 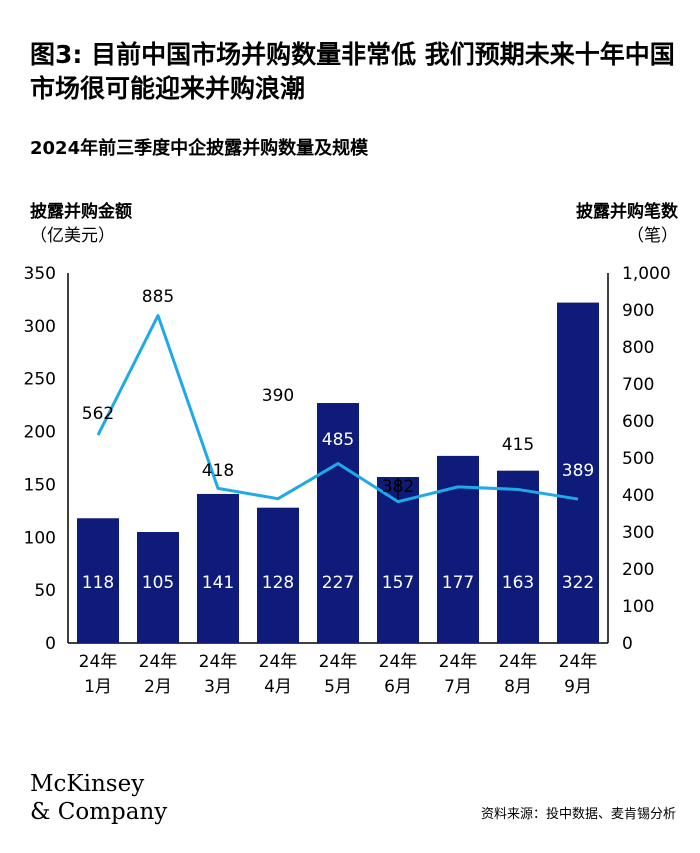 What do you see at coordinates (652, 236) in the screenshot?
I see `right-axis-unit: （笔）` at bounding box center [652, 236].